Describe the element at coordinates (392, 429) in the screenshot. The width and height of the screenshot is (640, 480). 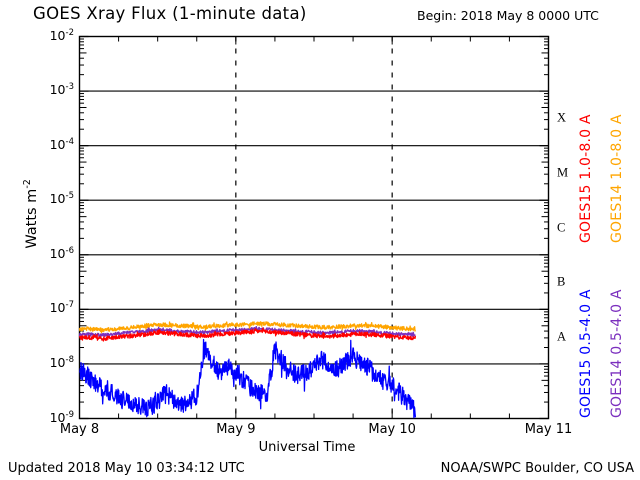
I see `x-tick-label: May 10` at that location.